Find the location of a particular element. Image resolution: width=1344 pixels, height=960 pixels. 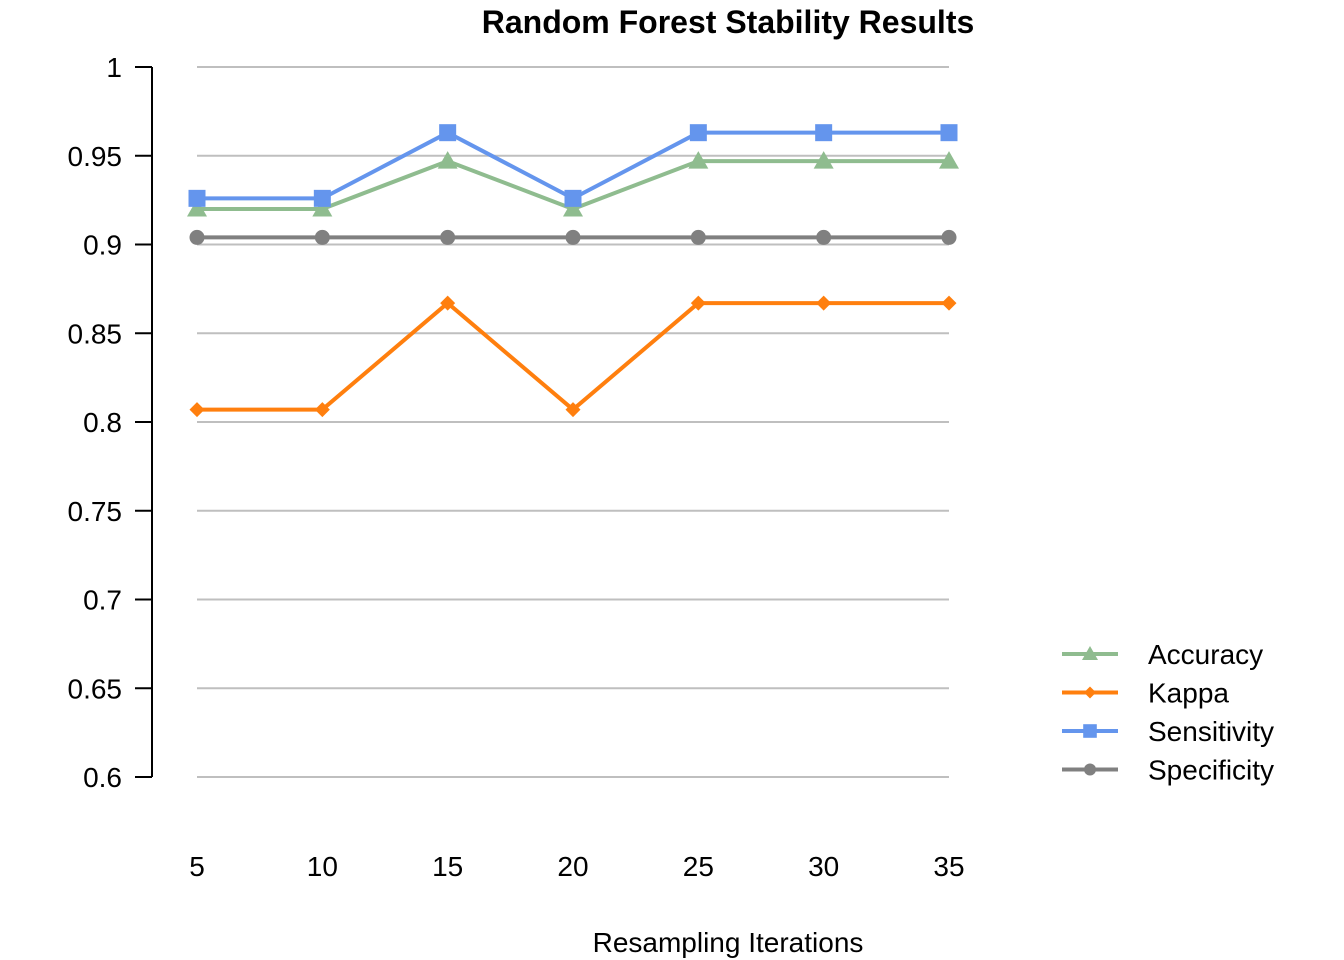

x-tick-label: 15 is located at coordinates (447, 866).